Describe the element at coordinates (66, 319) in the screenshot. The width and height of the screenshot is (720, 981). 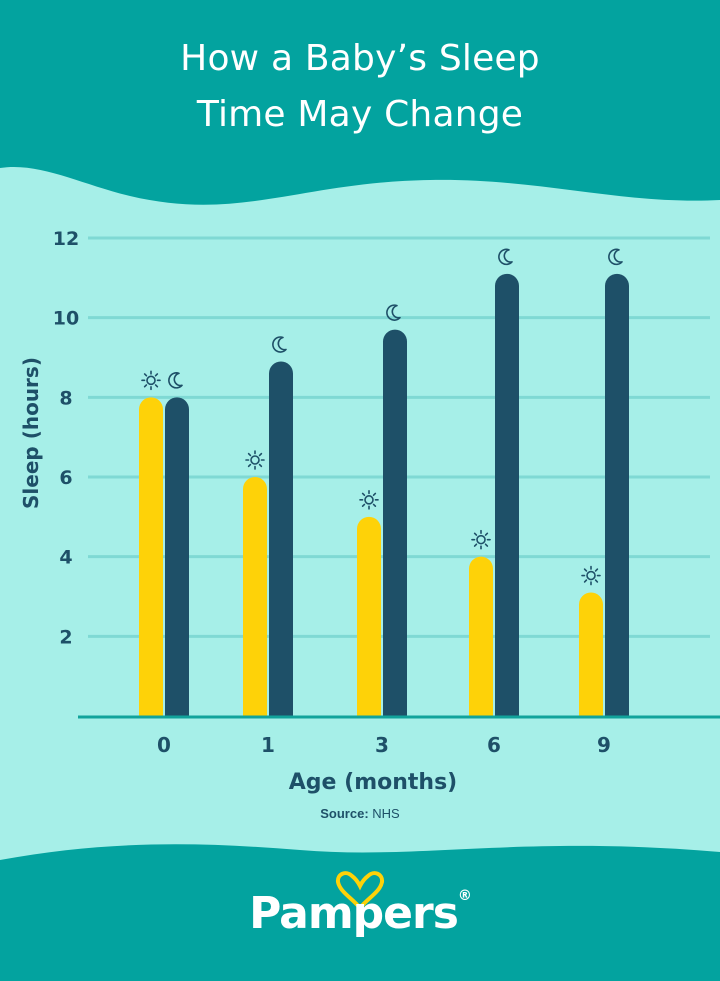
I see `y-tick-label: 10` at that location.